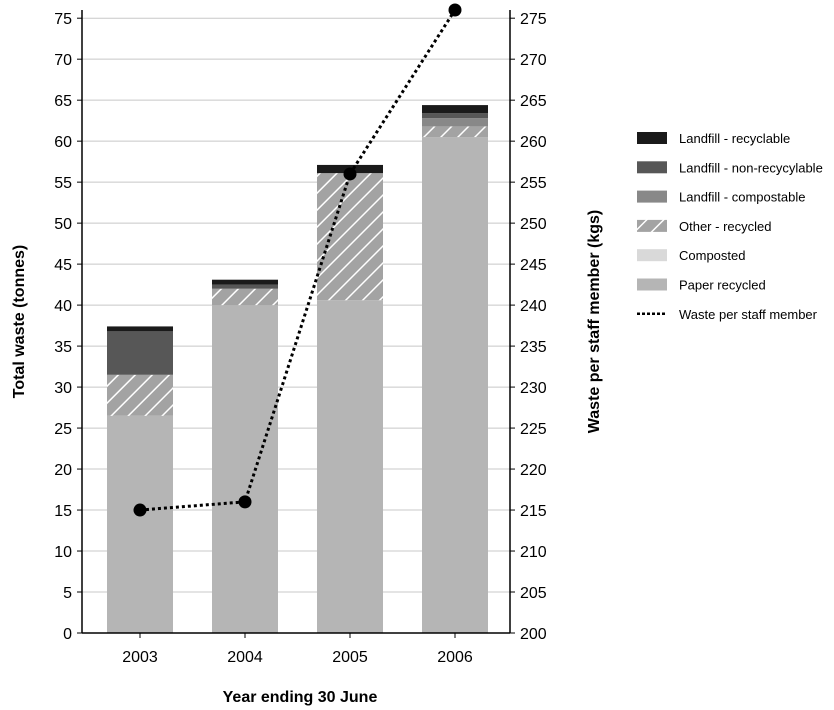  I want to click on y2-tick-label: 215, so click(533, 511).